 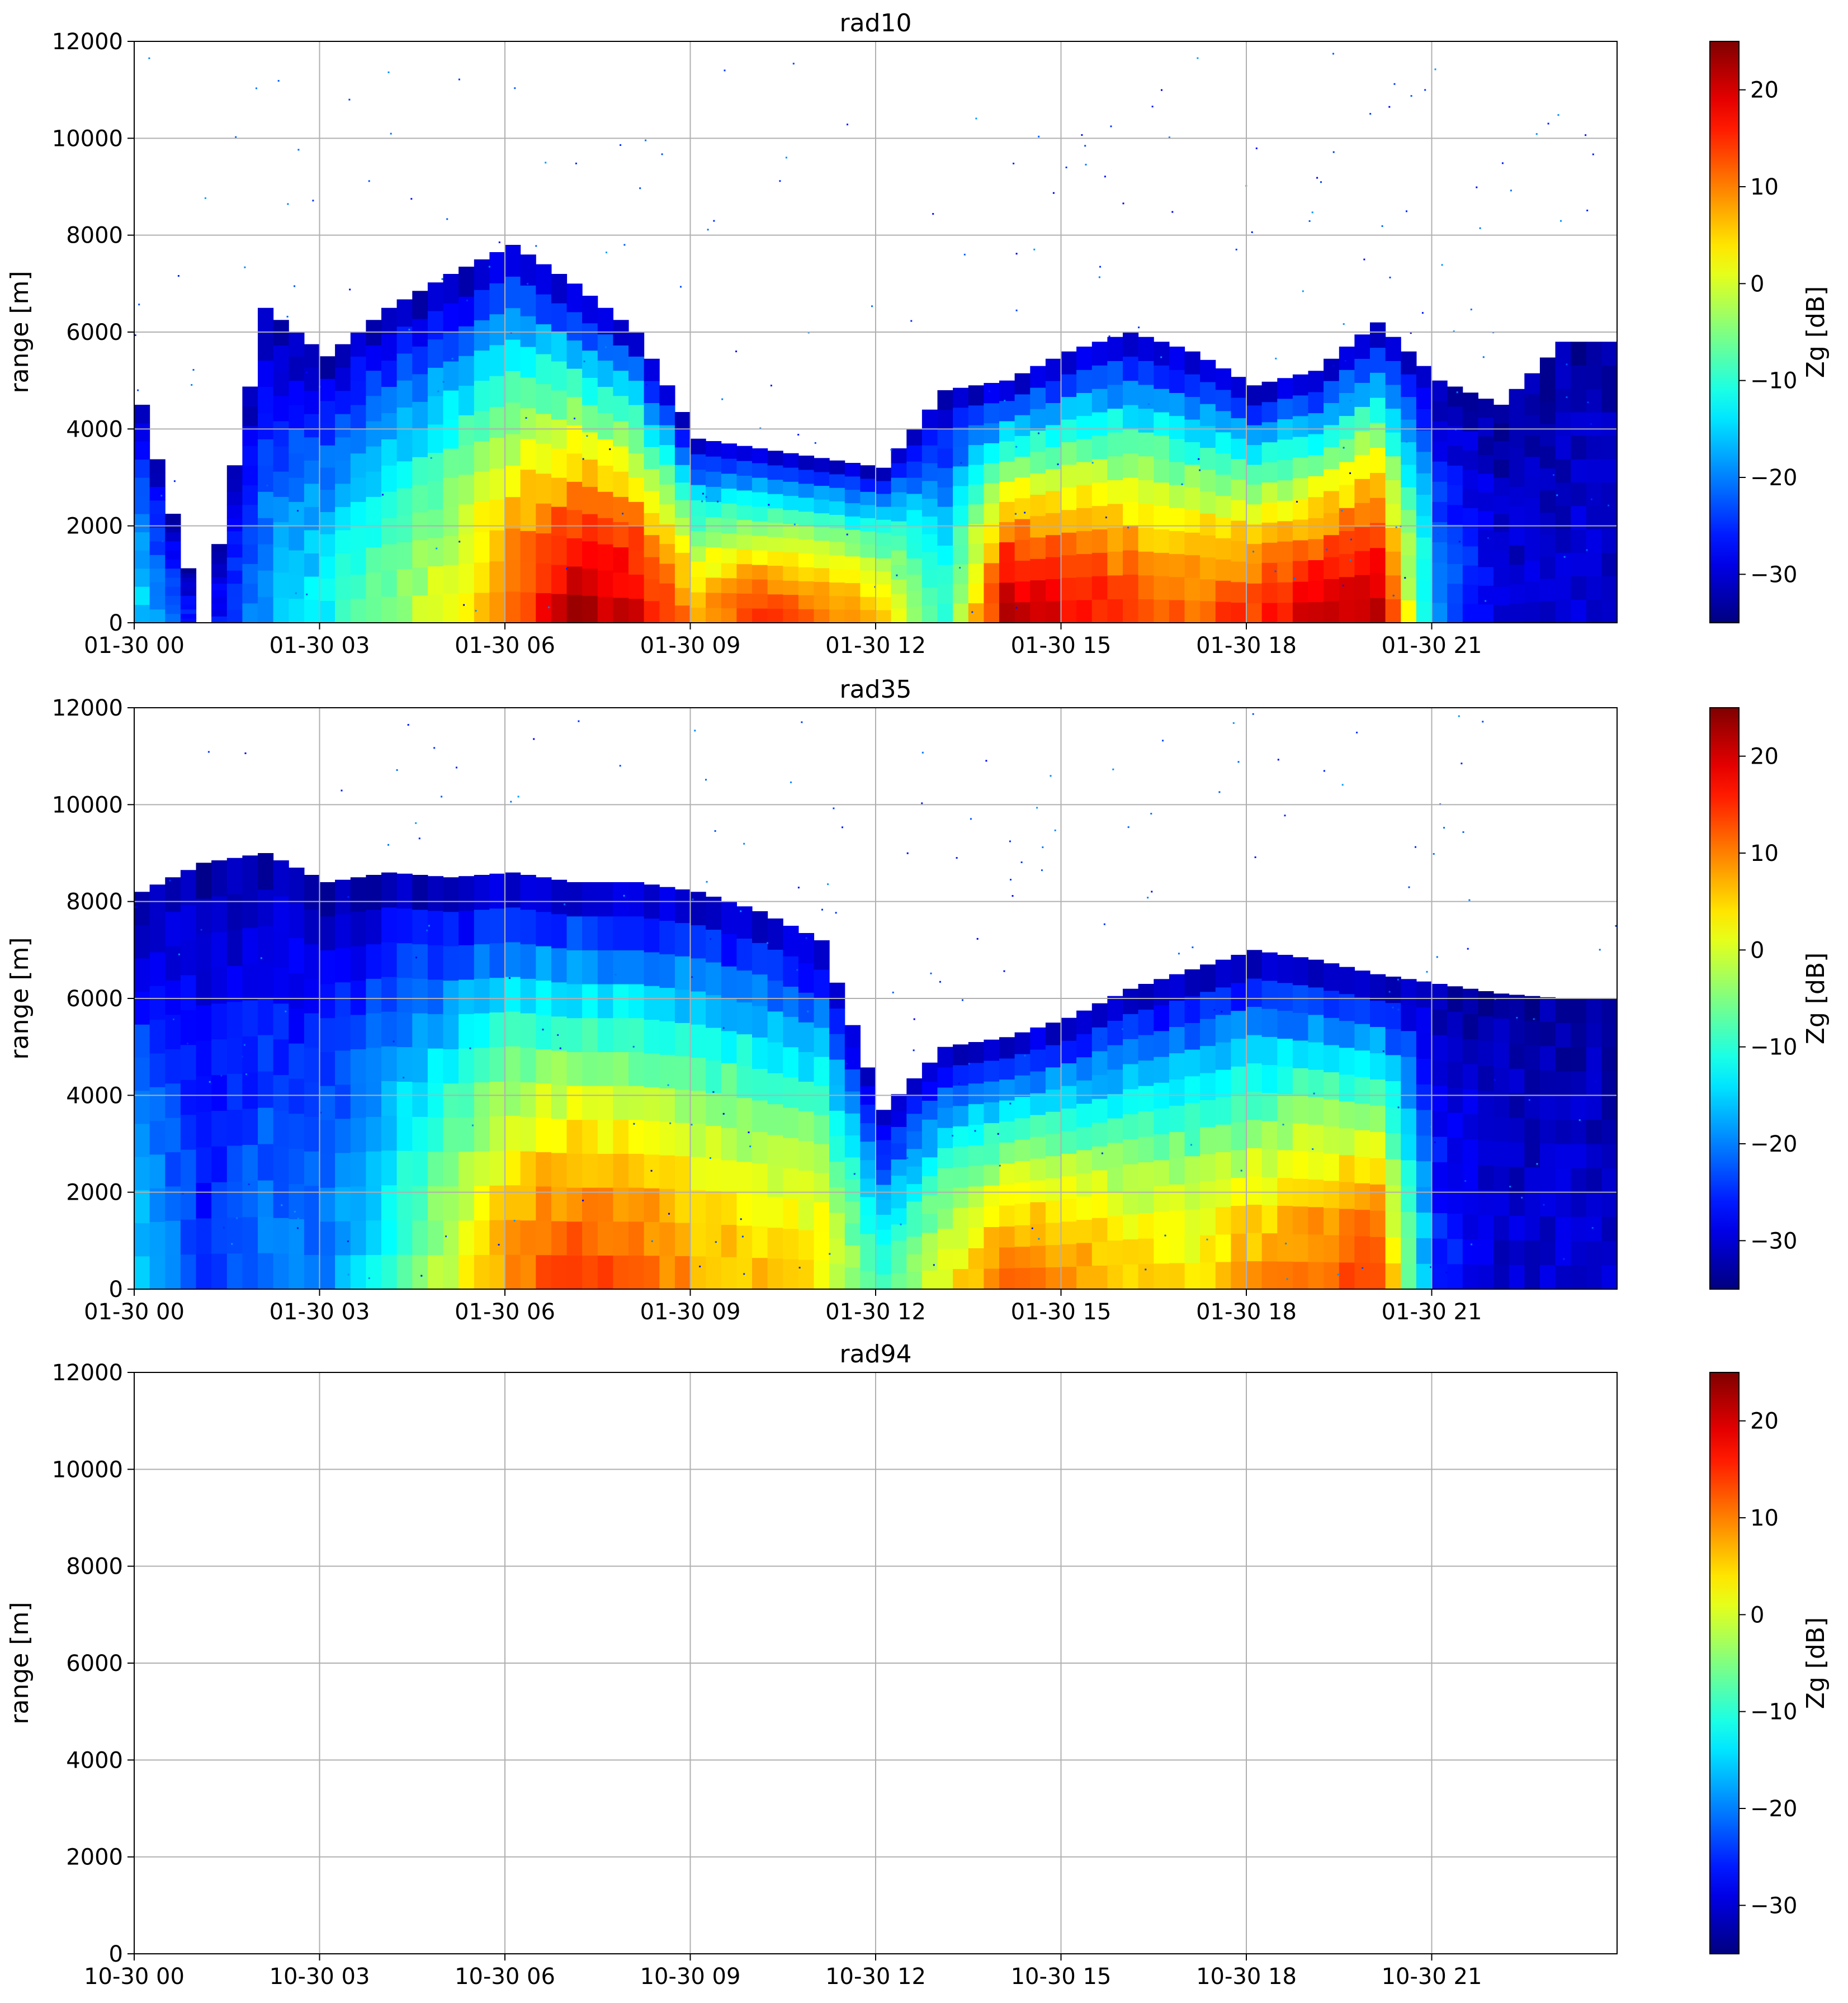 What do you see at coordinates (1764, 1518) in the screenshot?
I see `colorbar-tick-label: 10` at bounding box center [1764, 1518].